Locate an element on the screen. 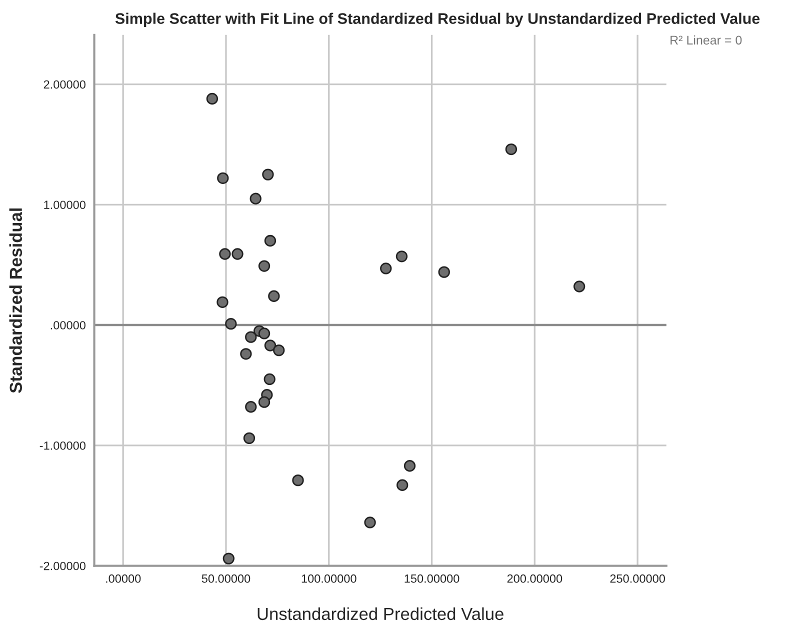 The width and height of the screenshot is (799, 635). x-tick-label: 200.00000 is located at coordinates (534, 578).